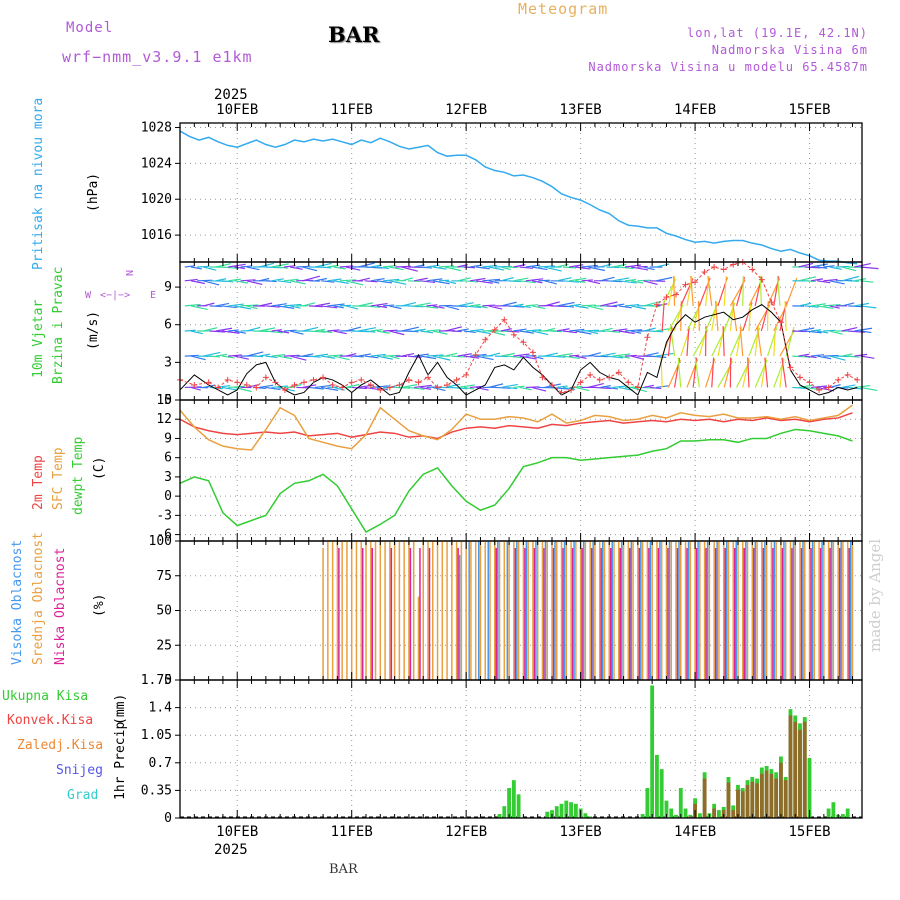 The width and height of the screenshot is (900, 900). What do you see at coordinates (38, 184) in the screenshot?
I see `pressure-ylabel: Pritisak na nivou mora` at bounding box center [38, 184].